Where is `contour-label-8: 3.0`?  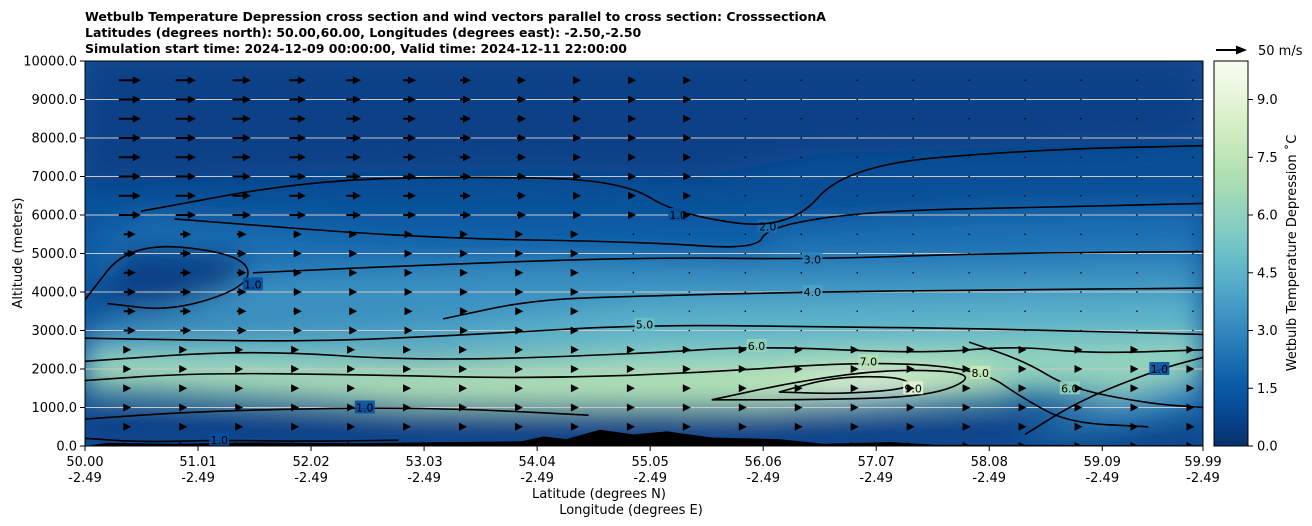
contour-label-8: 3.0 is located at coordinates (813, 259).